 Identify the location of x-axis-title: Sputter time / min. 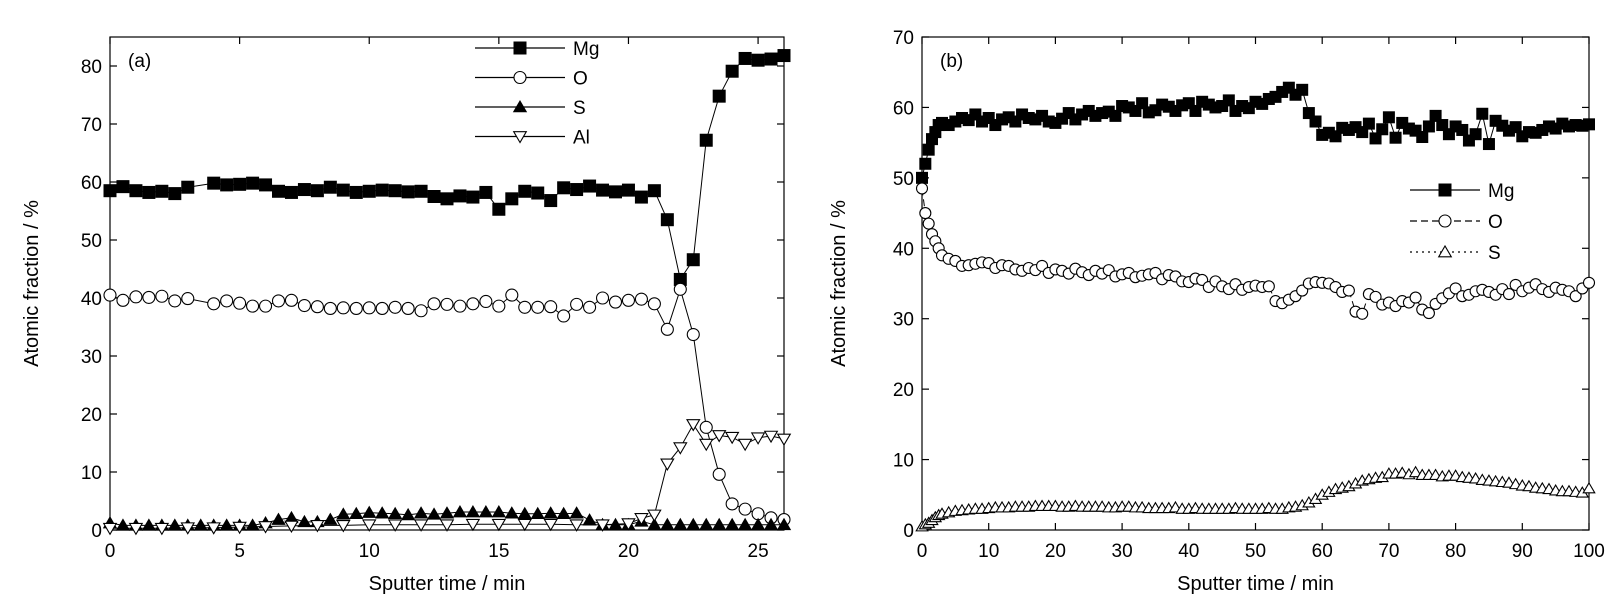
(447, 584).